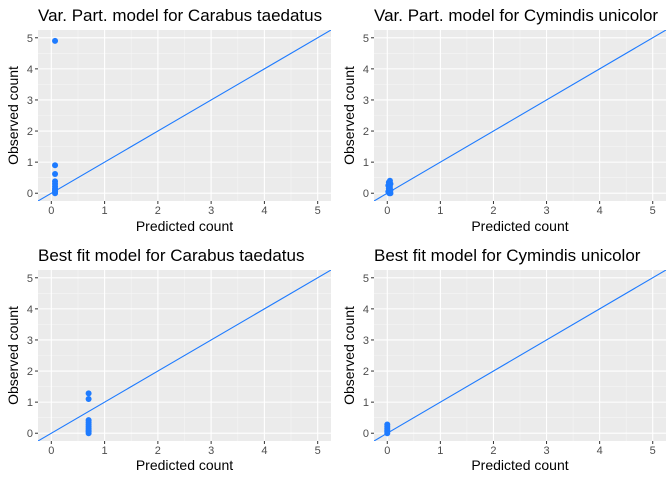 This screenshot has width=672, height=480. What do you see at coordinates (516, 15) in the screenshot?
I see `chart-title: Var. Part. model for Cymindis unicolor` at bounding box center [516, 15].